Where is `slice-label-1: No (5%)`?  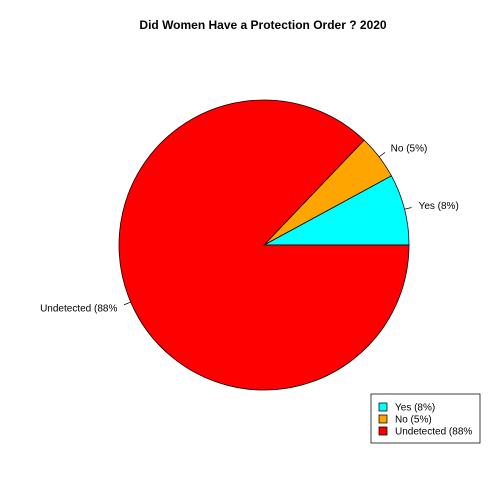
slice-label-1: No (5%) is located at coordinates (409, 149).